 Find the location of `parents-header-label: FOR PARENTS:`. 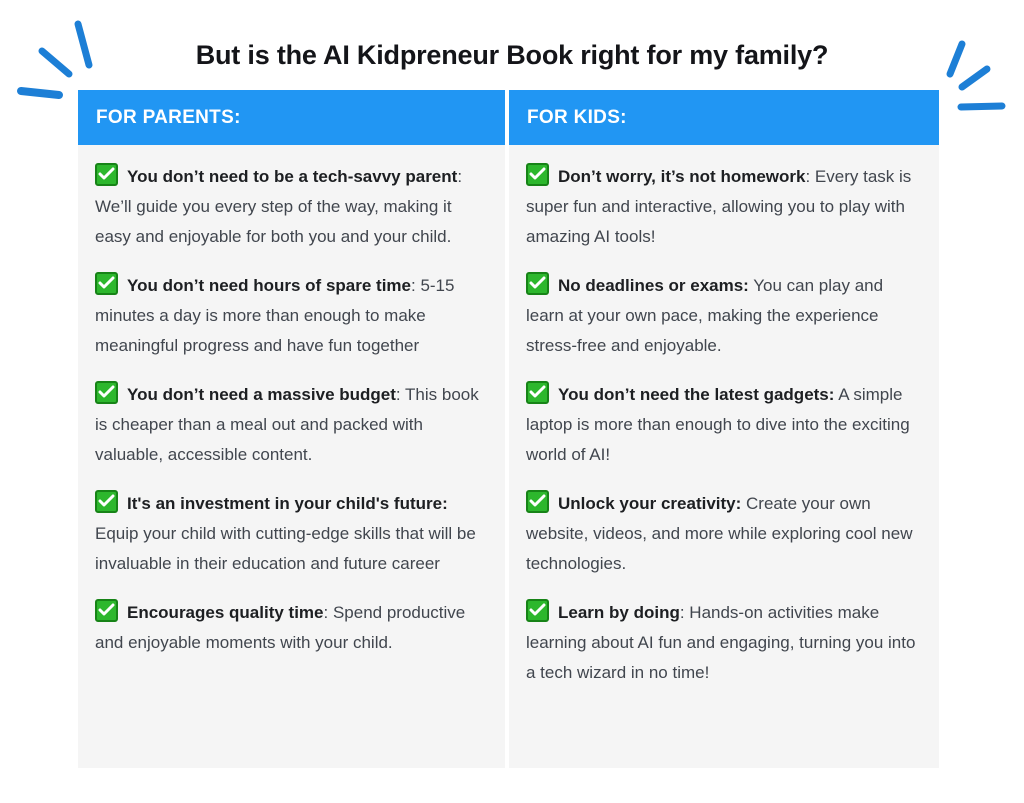

parents-header-label: FOR PARENTS: is located at coordinates (168, 117).